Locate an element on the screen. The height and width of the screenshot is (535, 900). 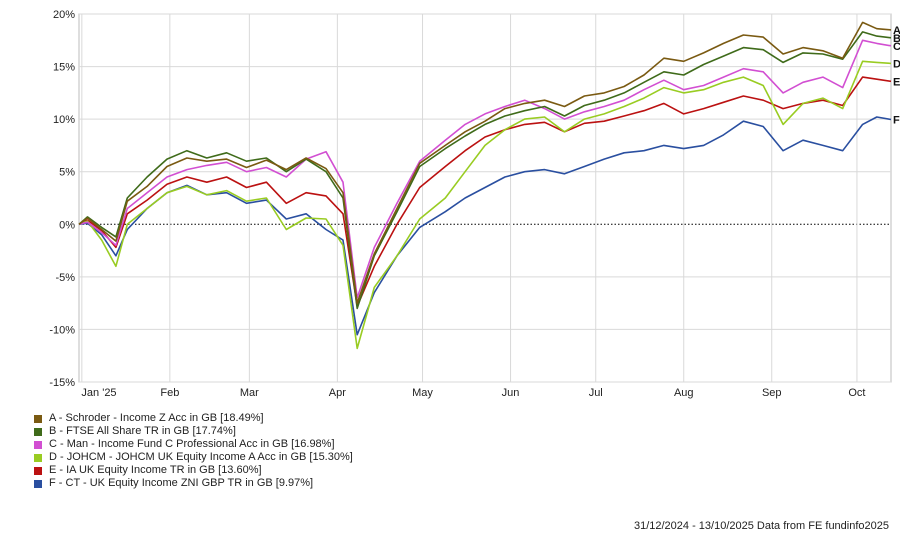
footer-date-range: 31/12/2024 - 13/10/2025 is located at coordinates (693, 526).